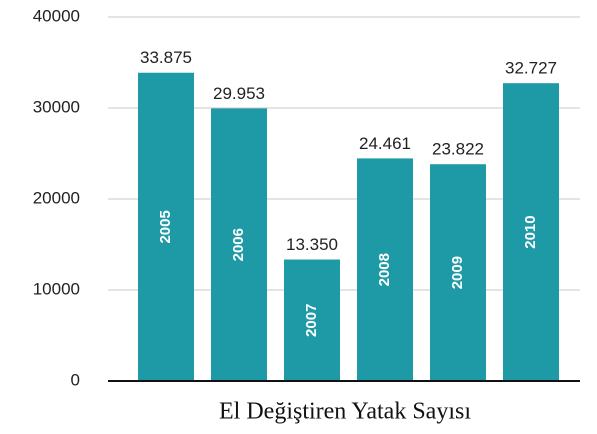  What do you see at coordinates (531, 68) in the screenshot?
I see `value-label: 32.727` at bounding box center [531, 68].